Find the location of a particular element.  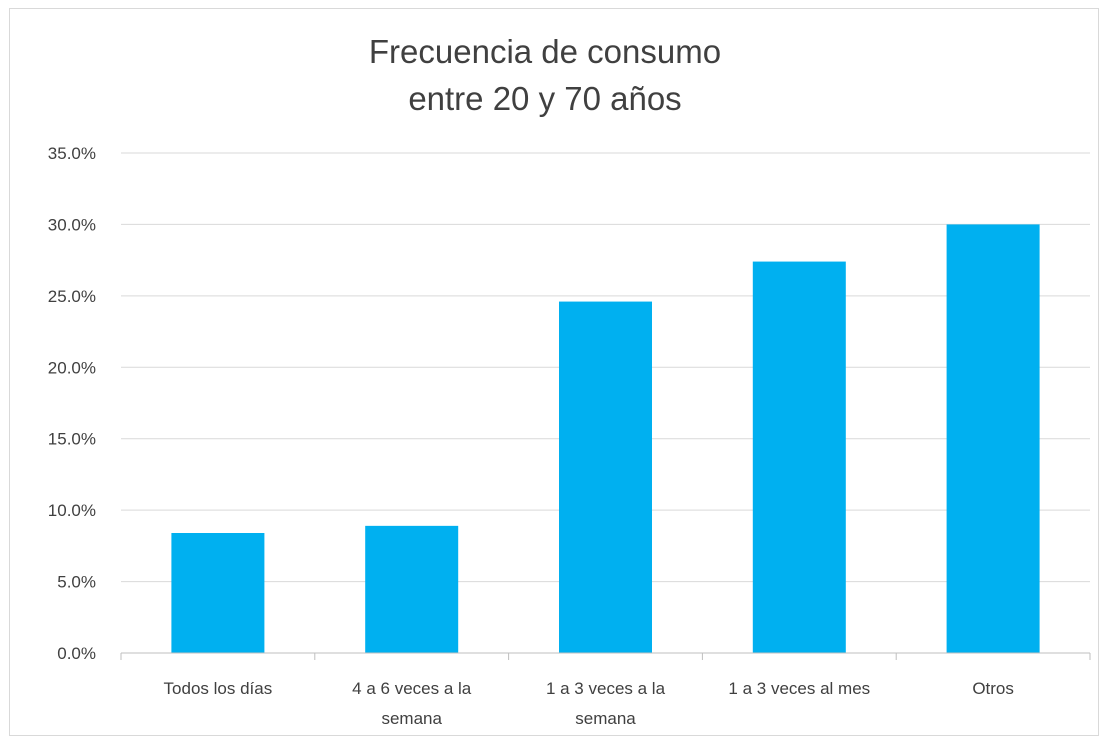

y-tick-label: 25.0% is located at coordinates (72, 296).